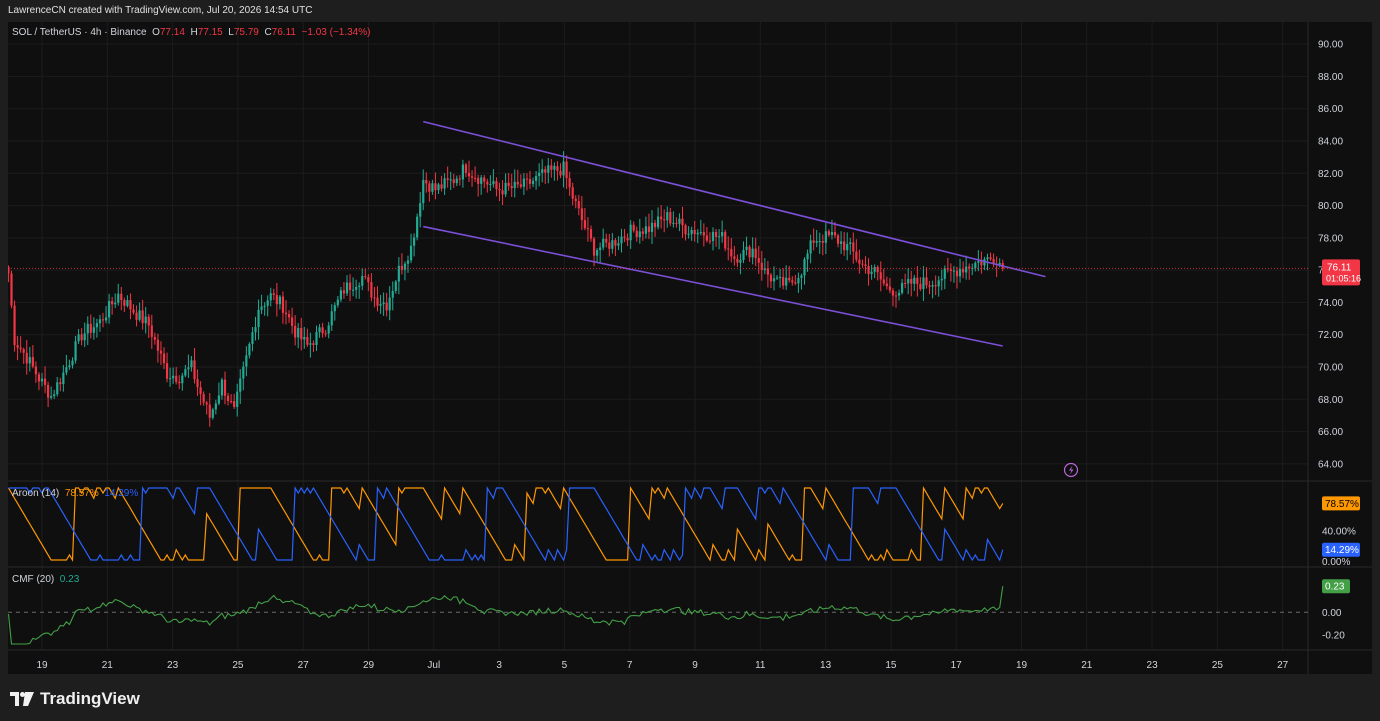 This screenshot has width=1380, height=721. What do you see at coordinates (75, 699) in the screenshot?
I see `tradingview-logo: TradingView` at bounding box center [75, 699].